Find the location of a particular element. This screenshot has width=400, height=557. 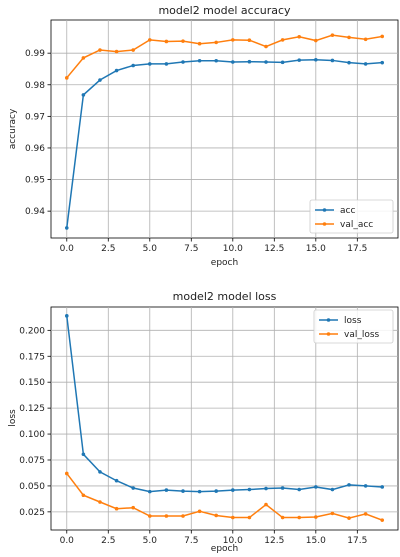

series-line-val_loss is located at coordinates (224, 497).